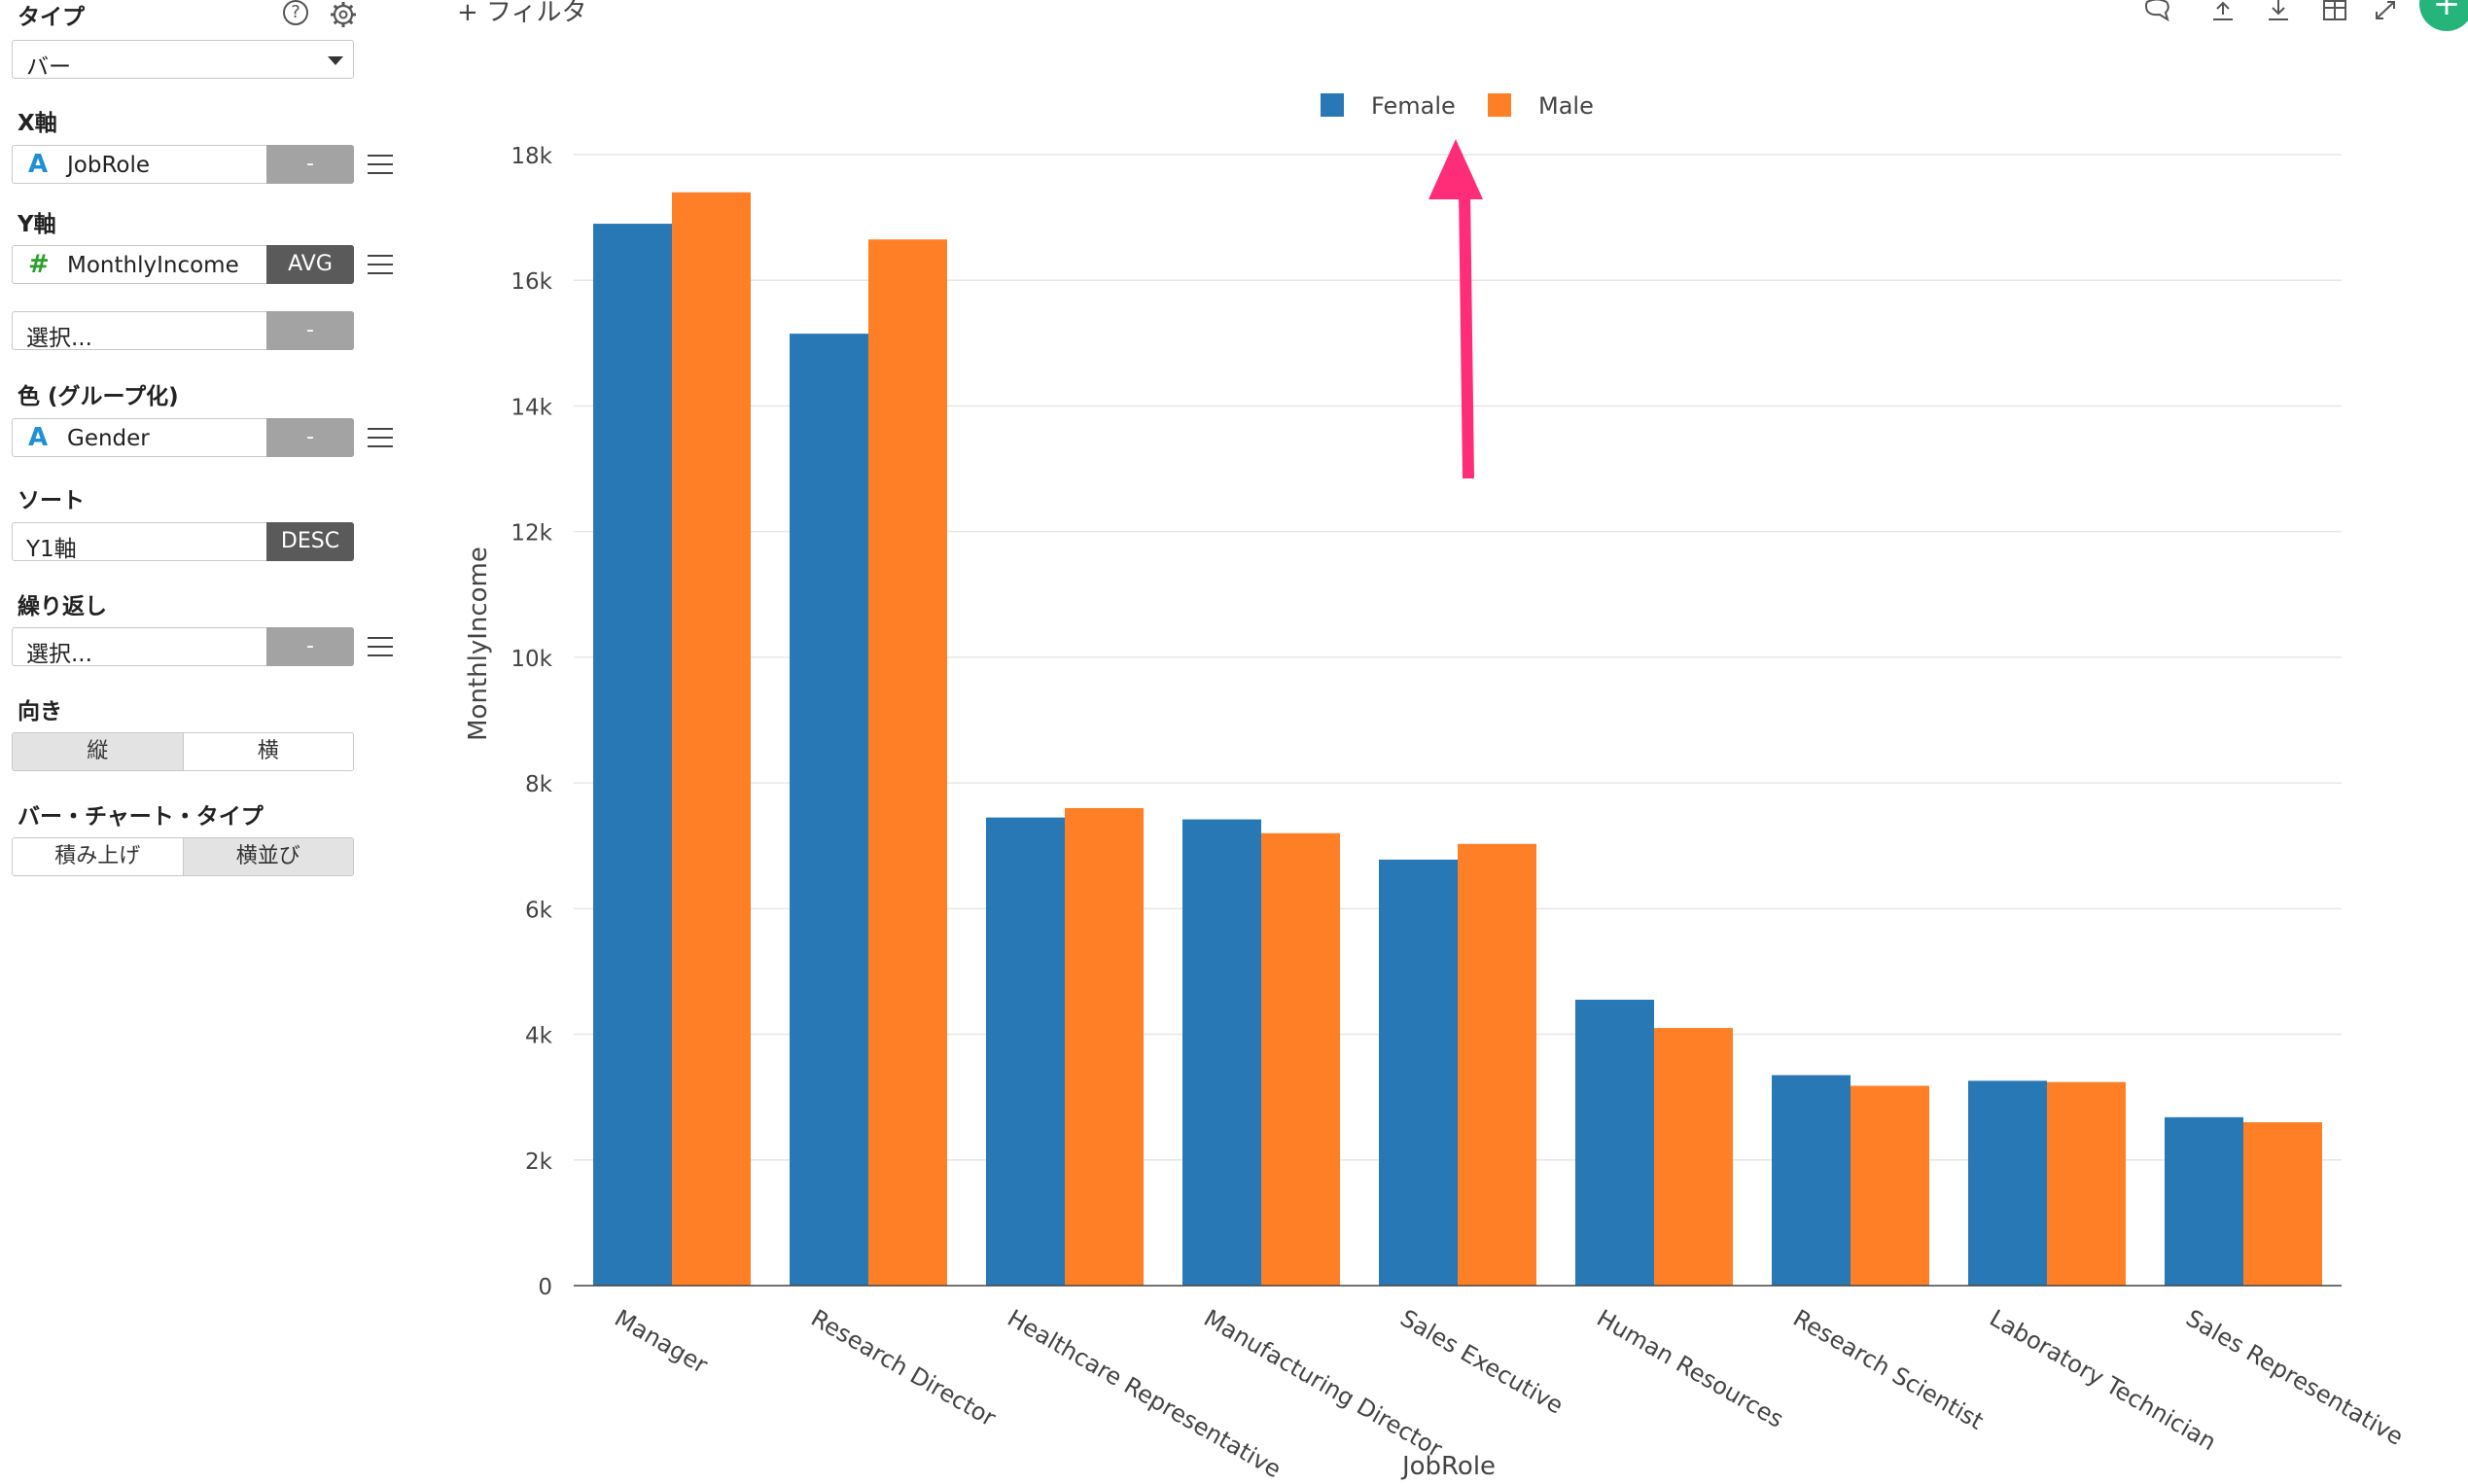 Image resolution: width=2468 pixels, height=1484 pixels. What do you see at coordinates (310, 541) in the screenshot?
I see `sort-order-button: DESC` at bounding box center [310, 541].